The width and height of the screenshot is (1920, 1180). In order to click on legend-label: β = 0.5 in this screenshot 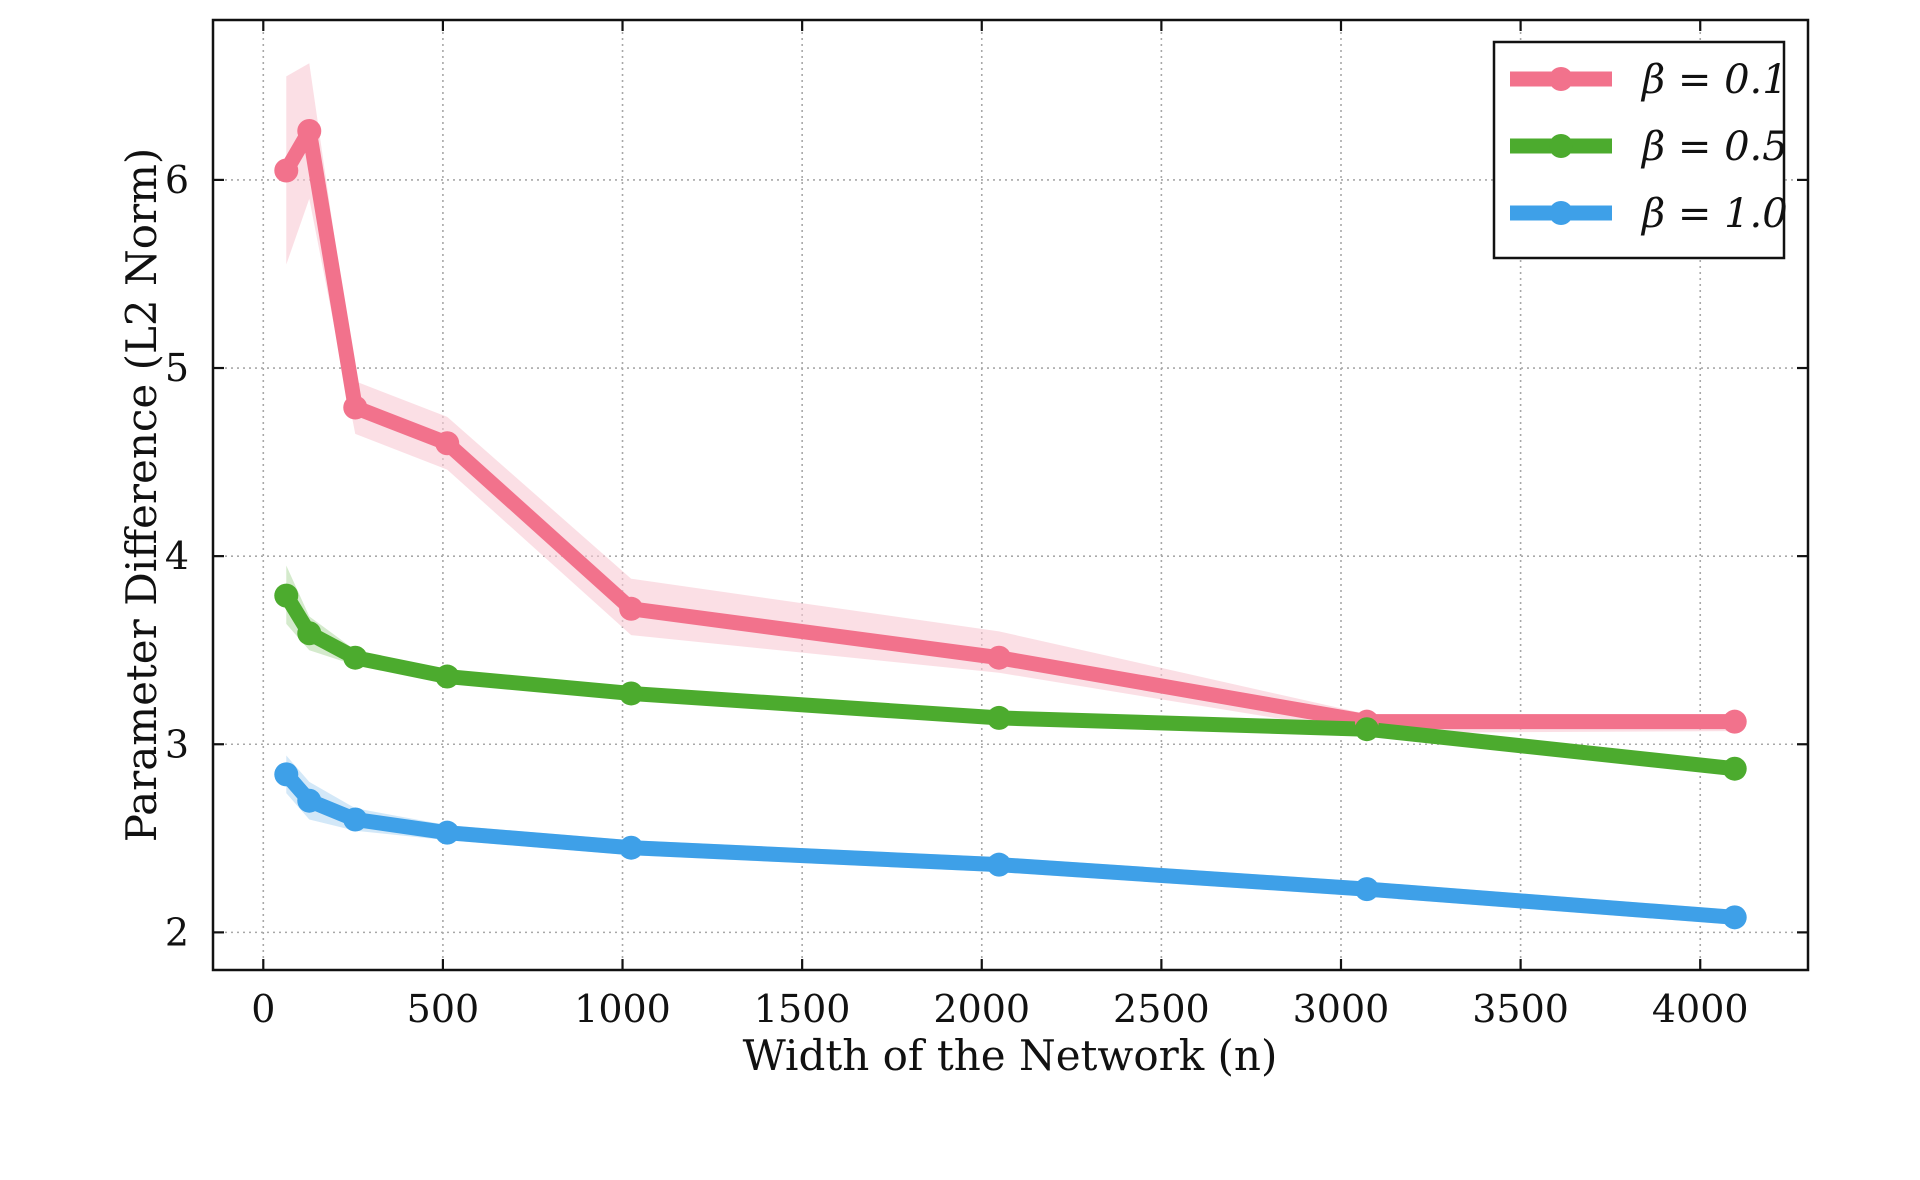, I will do `click(1714, 147)`.